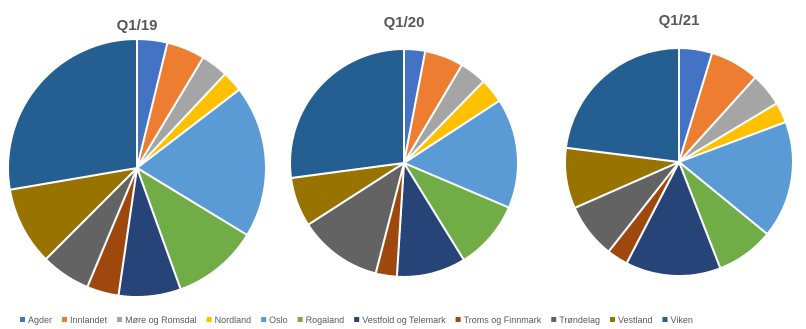  I want to click on legend-item-nordland: Nordland, so click(229, 320).